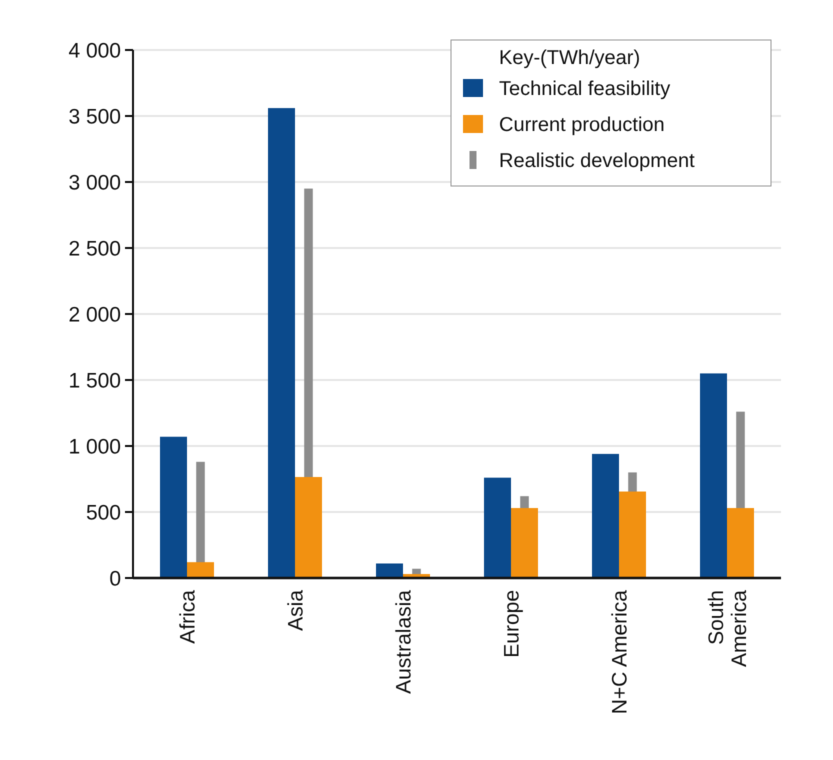 Image resolution: width=833 pixels, height=760 pixels. What do you see at coordinates (404, 642) in the screenshot?
I see `x-tick-label: Australasia` at bounding box center [404, 642].